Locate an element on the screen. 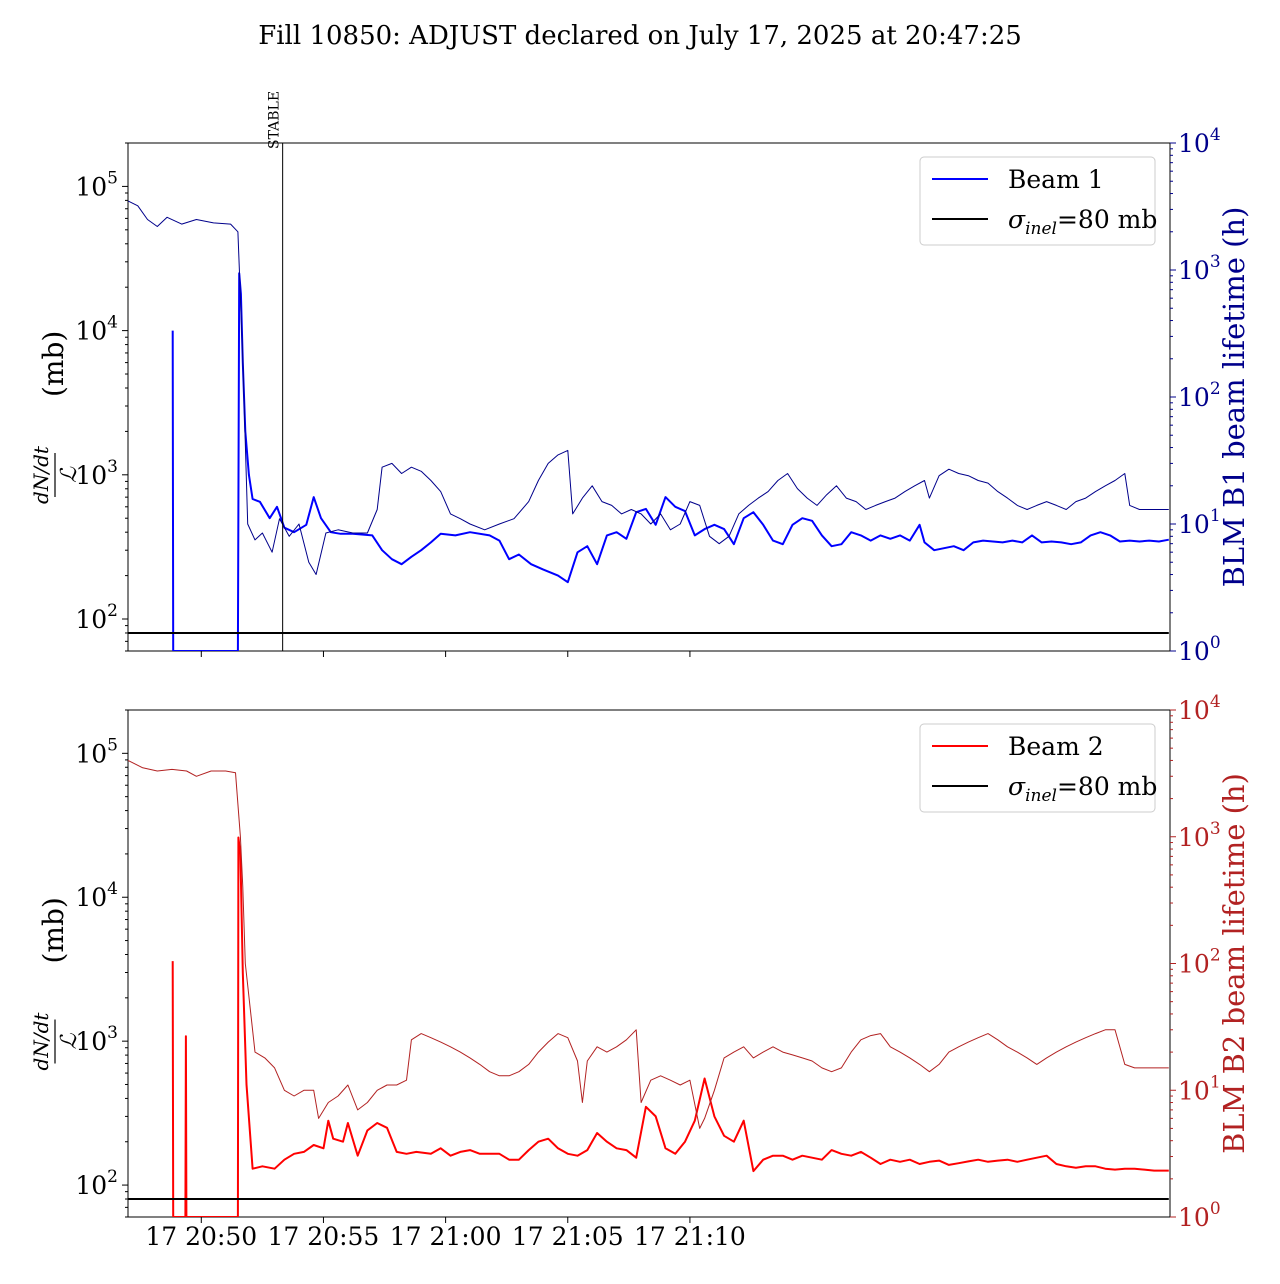  x-tick-label: 17 21:05 is located at coordinates (568, 1236).